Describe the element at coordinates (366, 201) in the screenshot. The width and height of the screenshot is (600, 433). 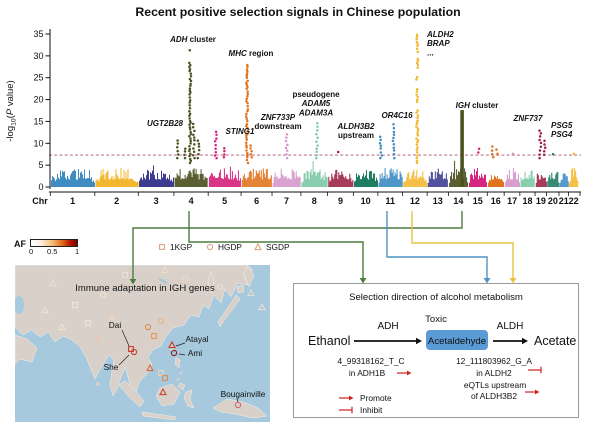
I see `chr-label: 10` at that location.